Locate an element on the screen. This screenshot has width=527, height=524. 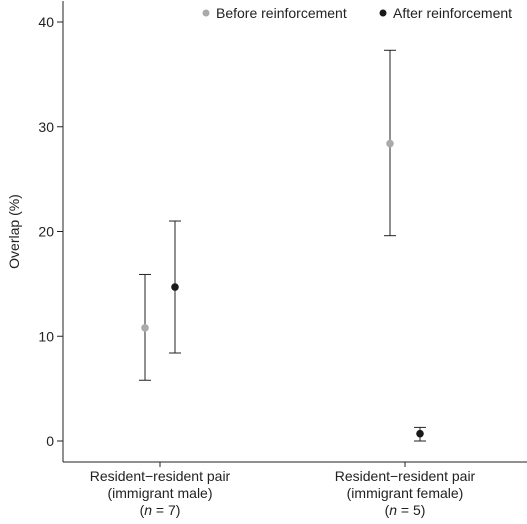
y-tick-label: 30 is located at coordinates (46, 127).